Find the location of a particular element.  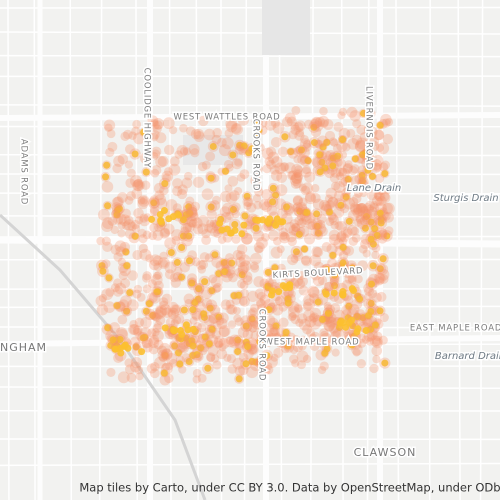

road-label: COOLIDGE HIGHWAY is located at coordinates (147, 118).